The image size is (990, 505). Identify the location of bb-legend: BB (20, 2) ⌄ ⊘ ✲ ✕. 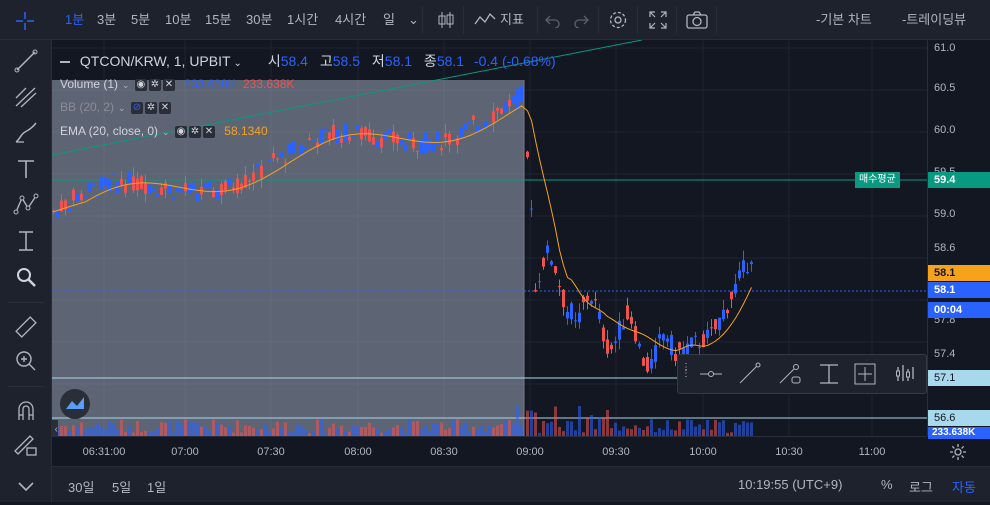
(115, 107).